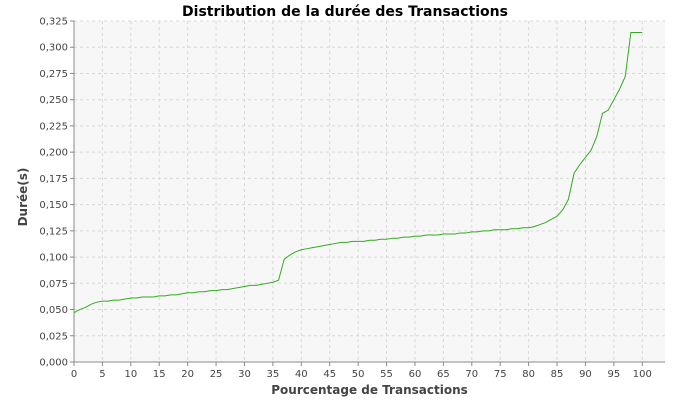  I want to click on y-tick-label: 0,200, so click(53, 153).